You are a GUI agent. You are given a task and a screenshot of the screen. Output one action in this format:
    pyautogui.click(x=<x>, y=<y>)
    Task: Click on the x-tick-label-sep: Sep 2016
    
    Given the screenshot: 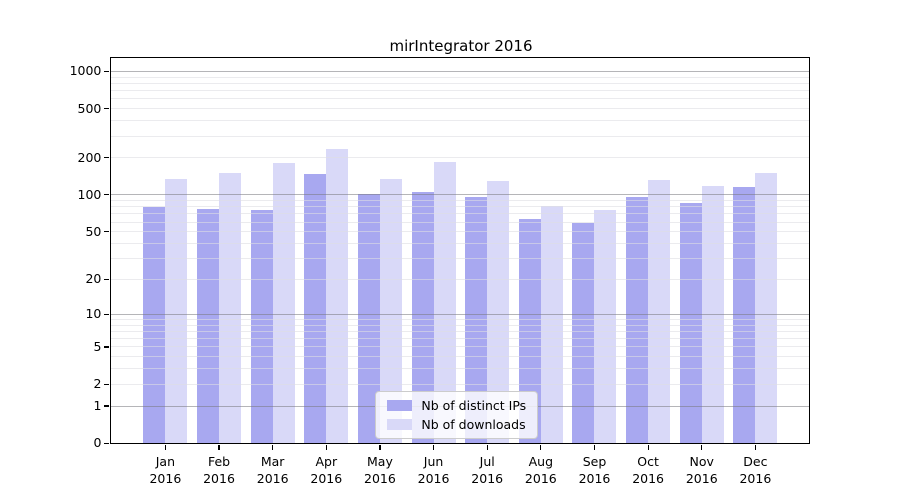 What is the action you would take?
    pyautogui.click(x=594, y=470)
    